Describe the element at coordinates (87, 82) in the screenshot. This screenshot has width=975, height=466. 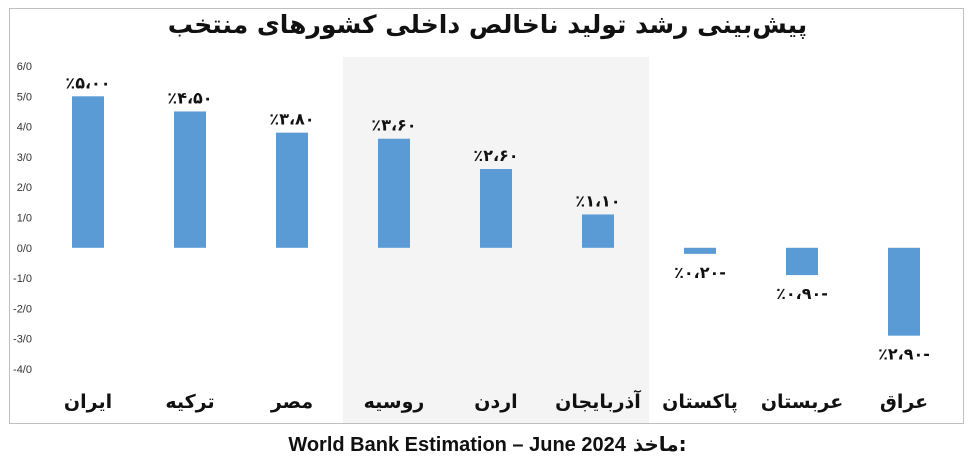
I see `data-label: ٪۵،۰۰` at that location.